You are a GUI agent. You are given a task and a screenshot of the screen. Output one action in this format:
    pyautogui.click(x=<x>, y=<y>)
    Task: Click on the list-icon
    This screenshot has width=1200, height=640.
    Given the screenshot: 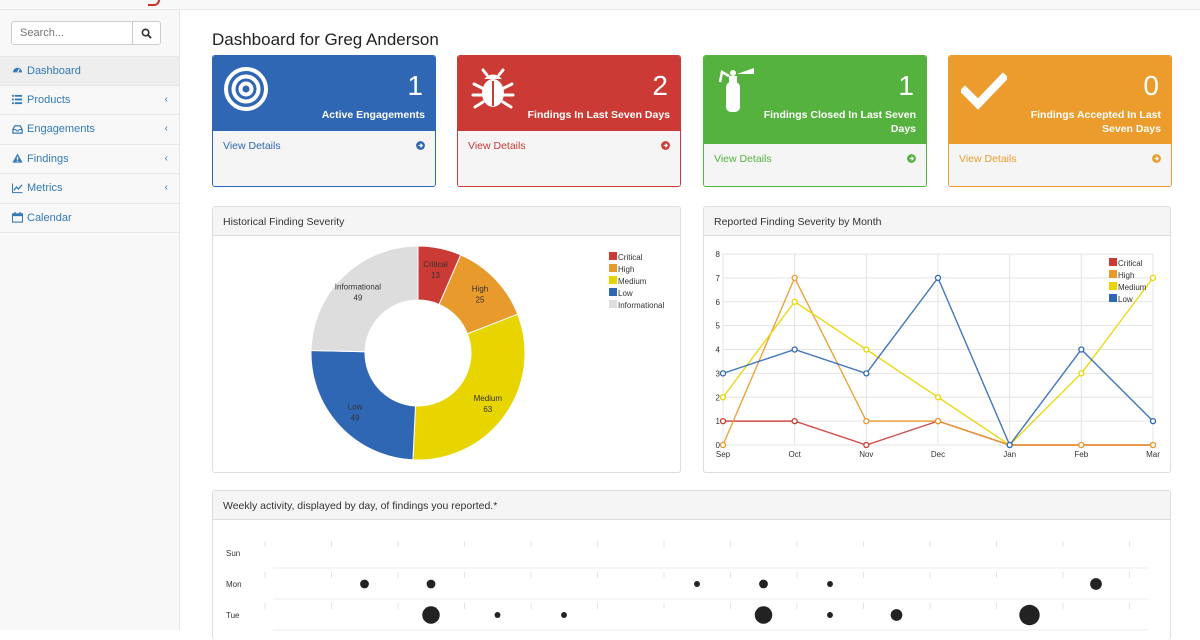 What is the action you would take?
    pyautogui.click(x=17, y=100)
    